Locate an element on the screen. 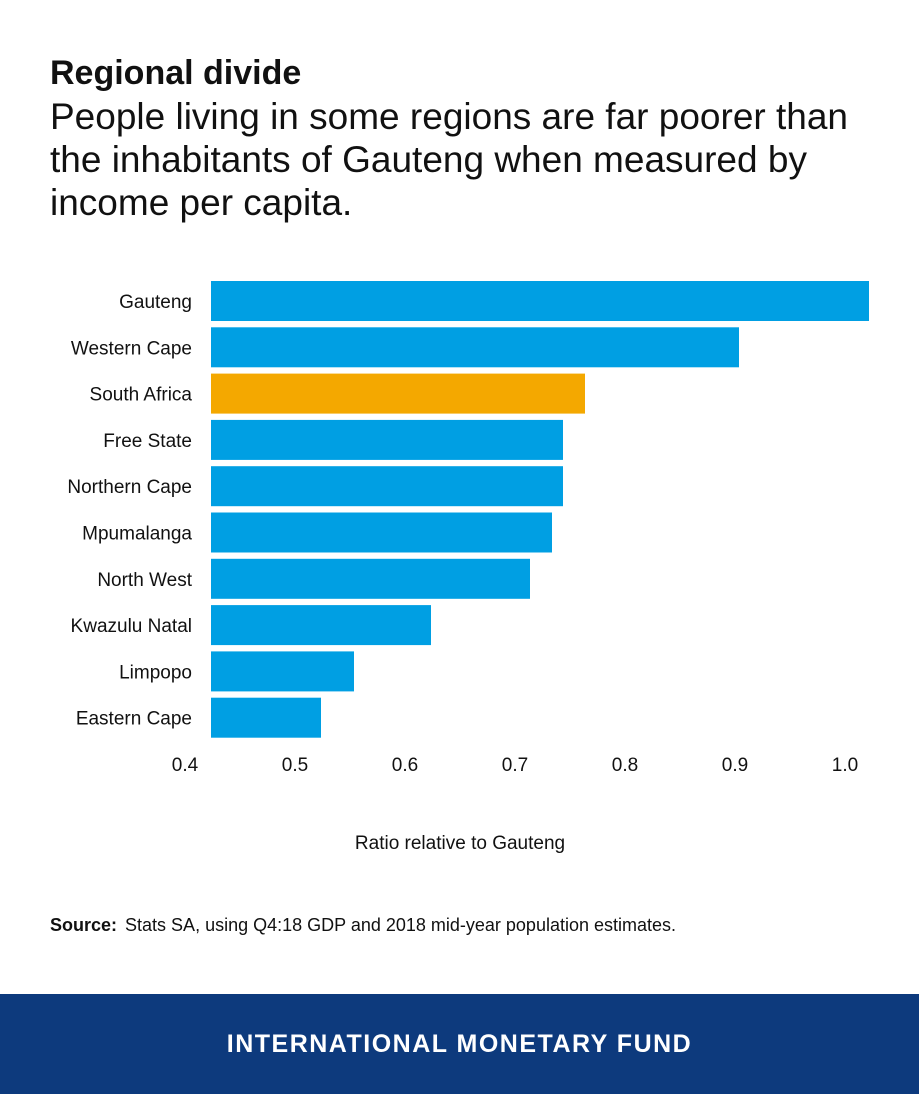  x-tick-label: 1.0 is located at coordinates (845, 765).